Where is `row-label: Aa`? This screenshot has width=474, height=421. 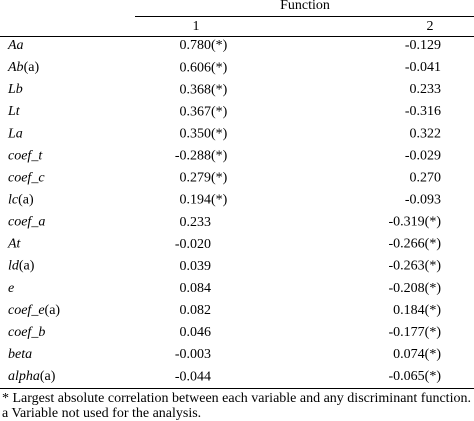
row-label: Aa is located at coordinates (15, 45).